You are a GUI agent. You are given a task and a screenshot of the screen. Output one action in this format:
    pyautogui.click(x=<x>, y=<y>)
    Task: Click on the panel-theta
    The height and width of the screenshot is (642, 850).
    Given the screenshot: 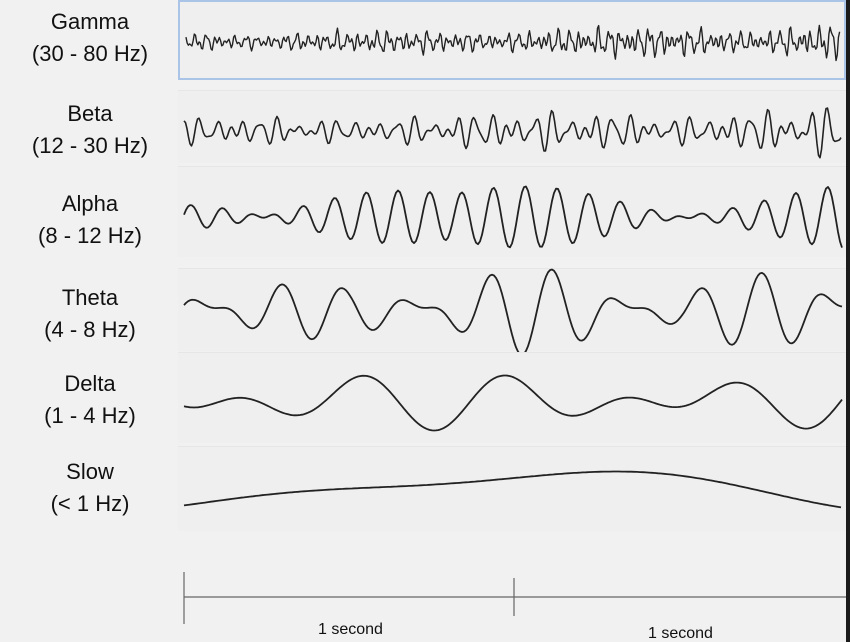 What is the action you would take?
    pyautogui.click(x=512, y=312)
    